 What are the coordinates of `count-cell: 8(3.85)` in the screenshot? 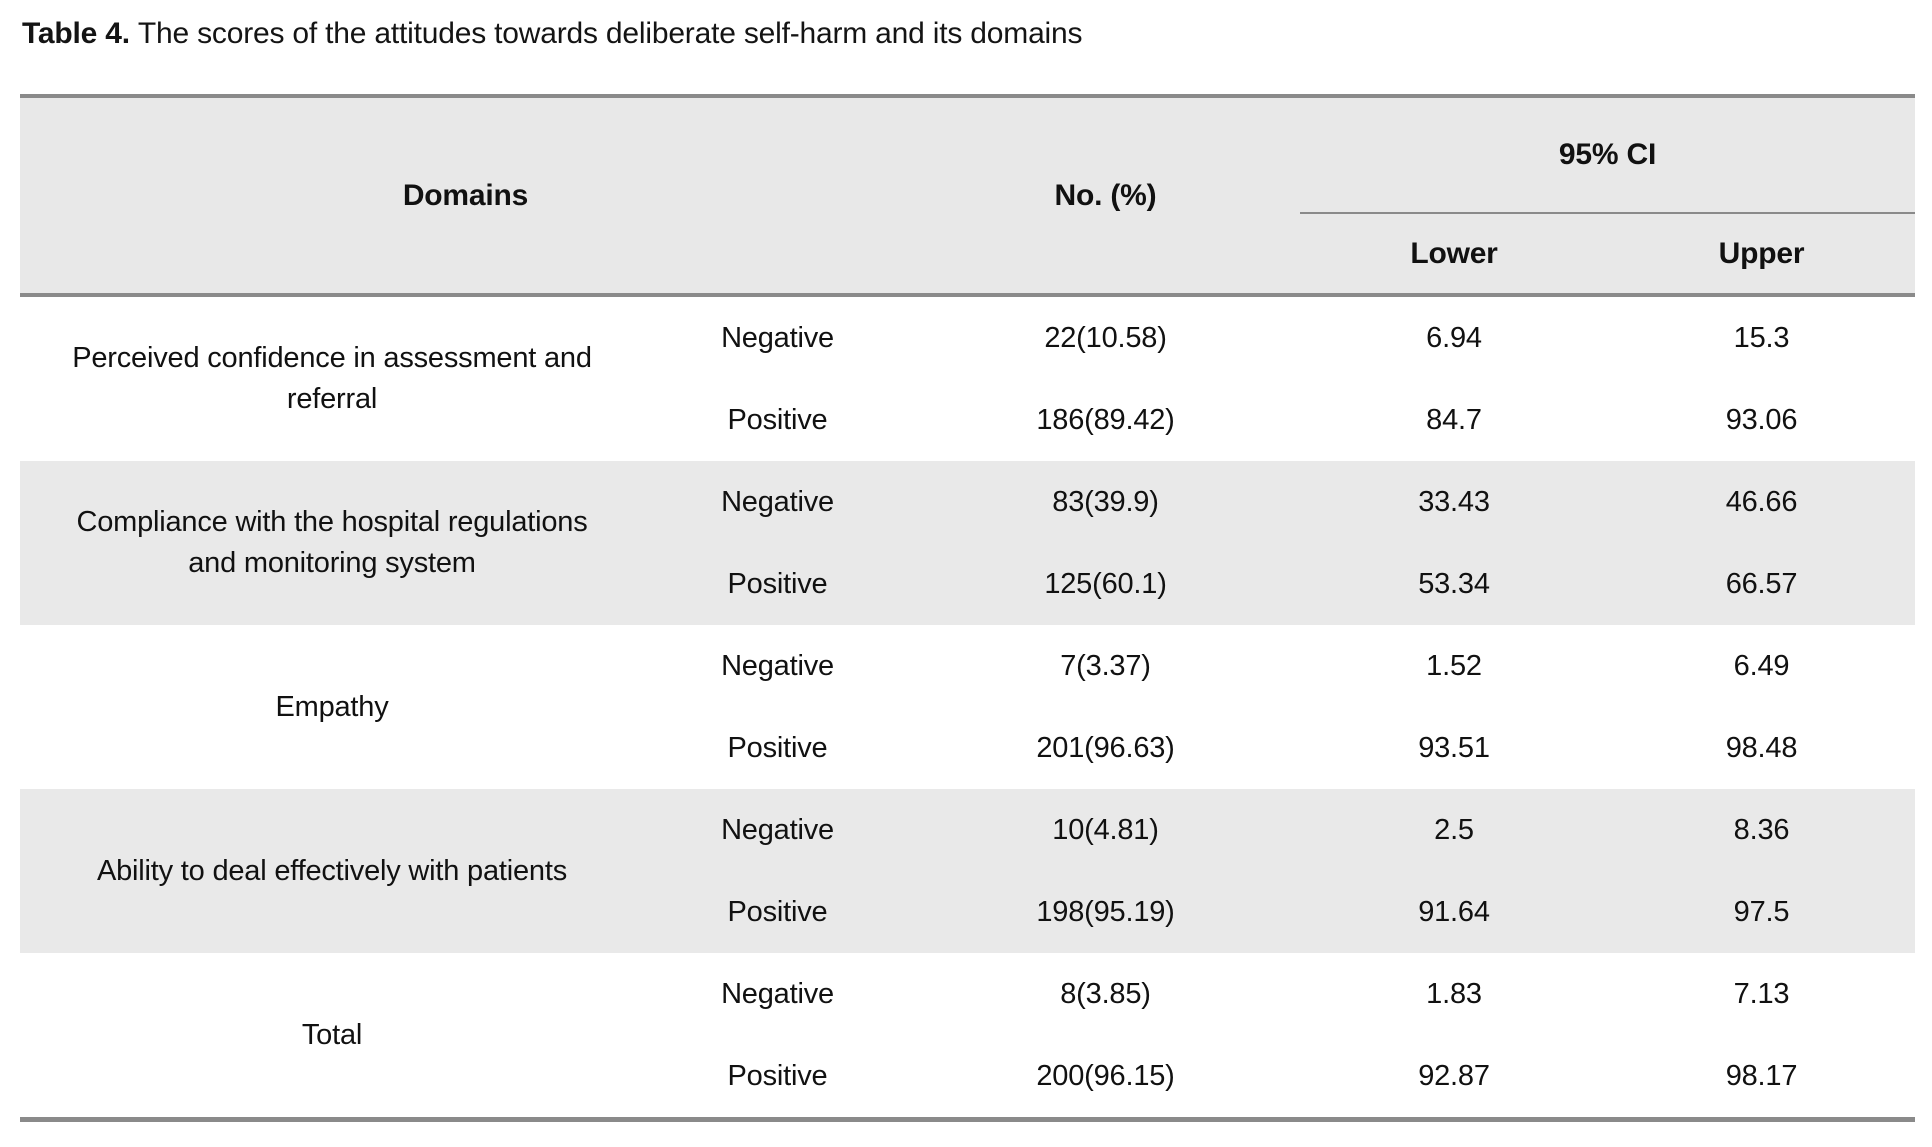 It's located at (1105, 993).